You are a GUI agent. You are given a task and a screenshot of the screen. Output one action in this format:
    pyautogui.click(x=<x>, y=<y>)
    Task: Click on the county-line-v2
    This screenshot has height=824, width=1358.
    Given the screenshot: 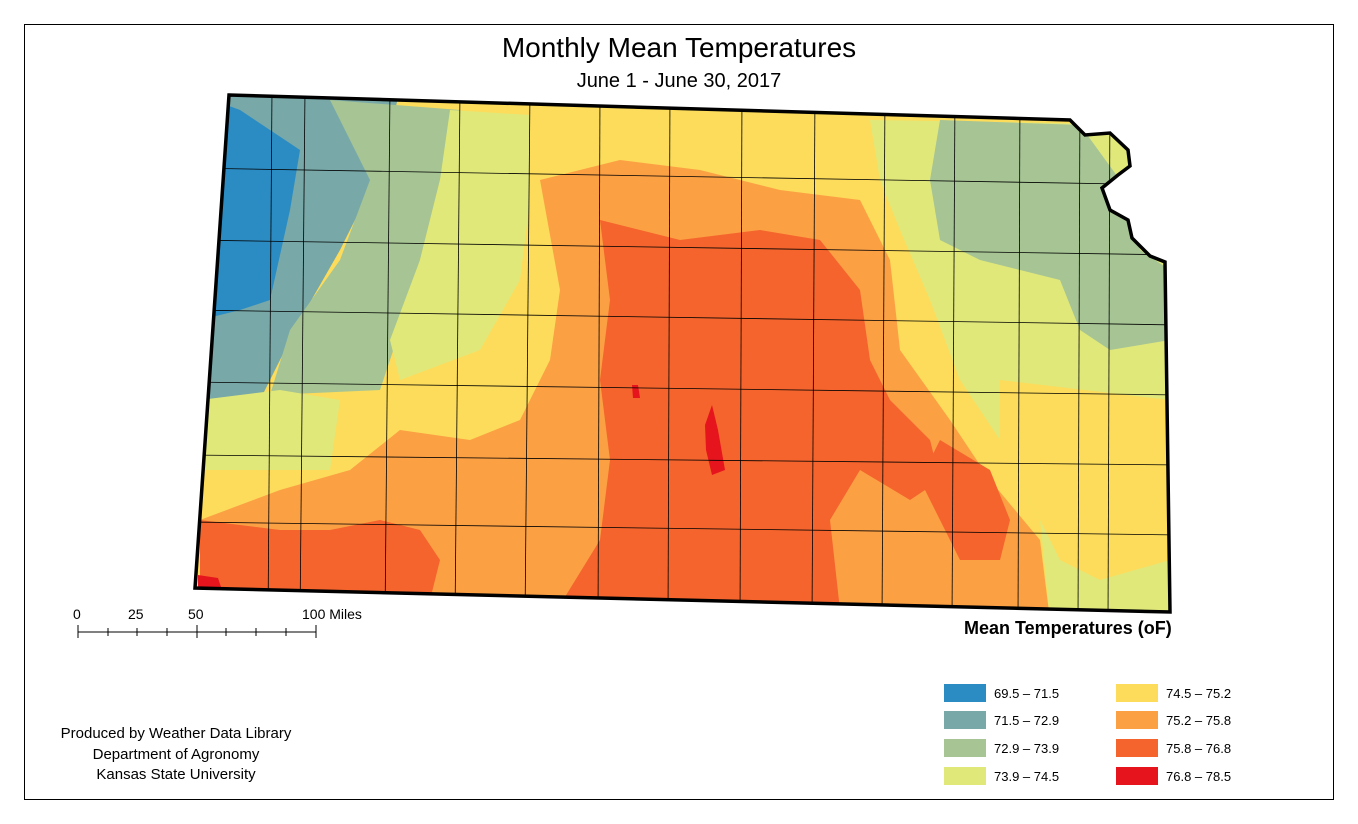 What is the action you would take?
    pyautogui.click(x=302, y=353)
    